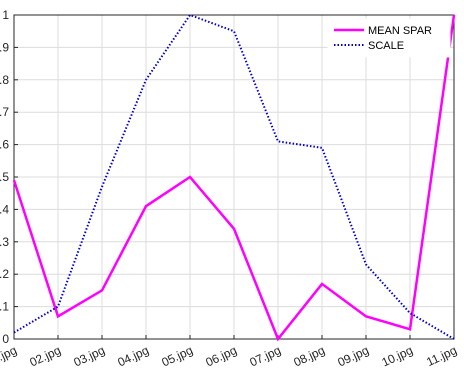 The image size is (464, 377). What do you see at coordinates (5, 15) in the screenshot?
I see `y-tick-label: 1` at bounding box center [5, 15].